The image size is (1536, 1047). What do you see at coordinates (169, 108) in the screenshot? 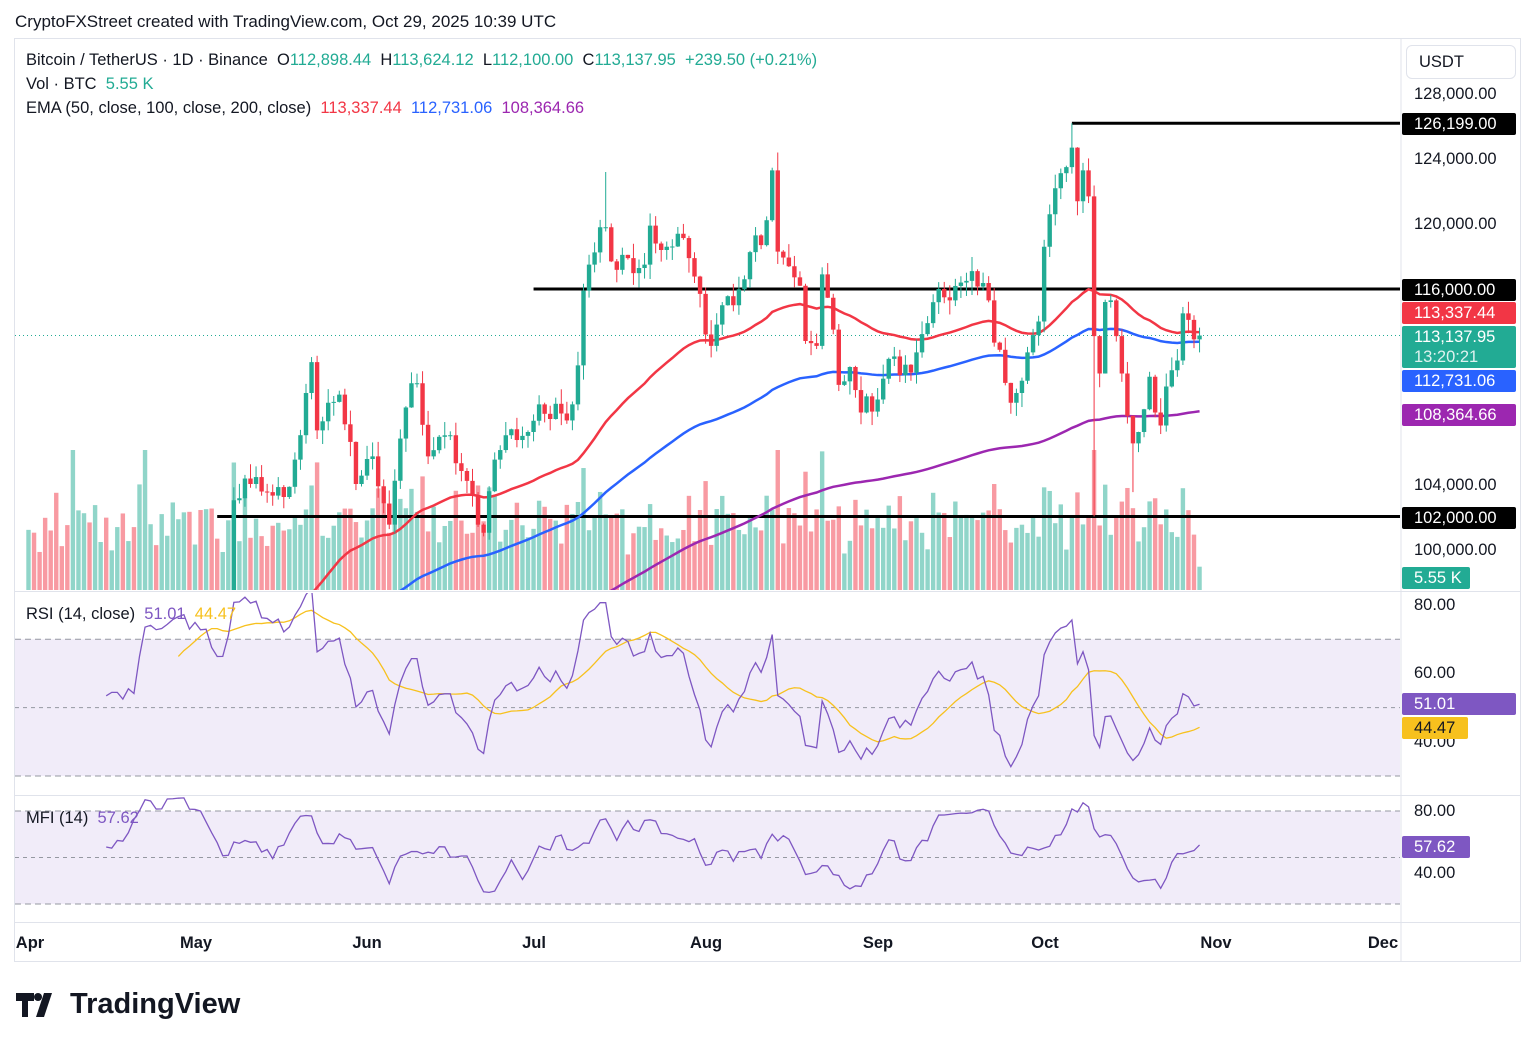
I see `ema-label: EMA (50, close, 100, close, 200, close)` at bounding box center [169, 108].